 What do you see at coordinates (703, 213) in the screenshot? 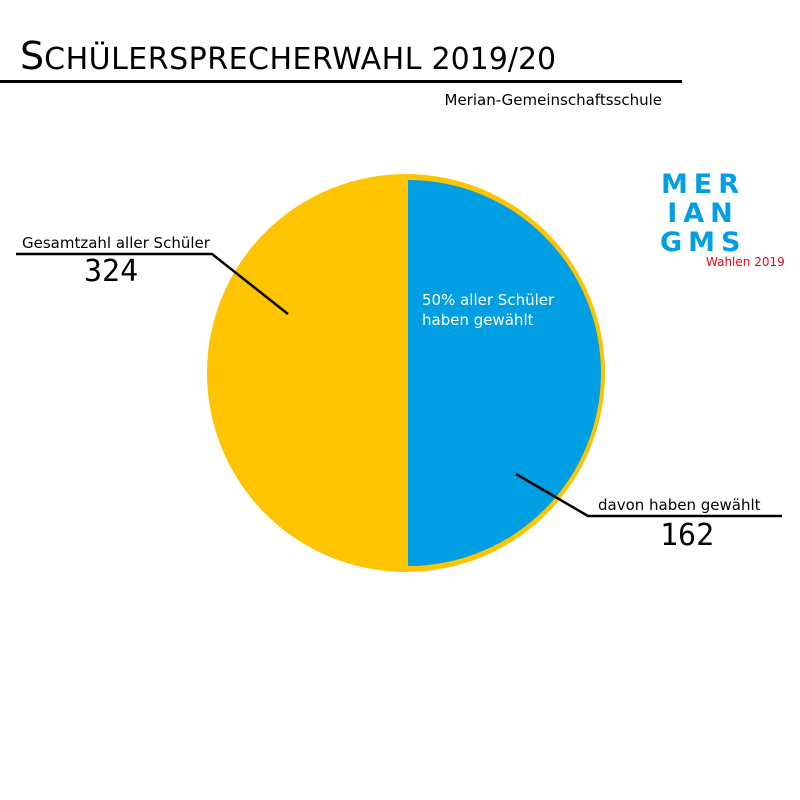
I see `logo-line-2: IAN` at bounding box center [703, 213].